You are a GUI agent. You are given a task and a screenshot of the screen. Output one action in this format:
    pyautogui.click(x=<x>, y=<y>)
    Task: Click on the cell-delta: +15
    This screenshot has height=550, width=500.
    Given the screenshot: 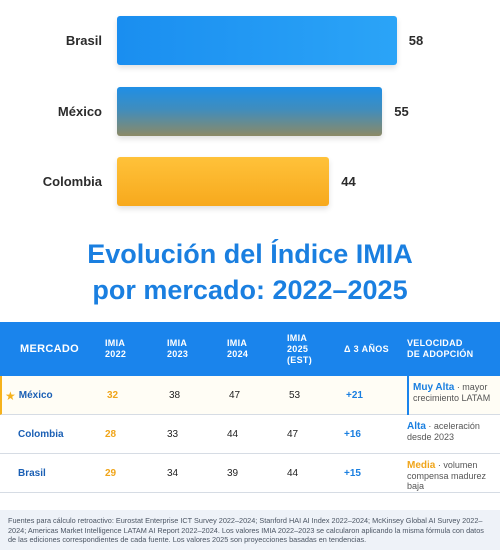 What is the action you would take?
    pyautogui.click(x=352, y=473)
    